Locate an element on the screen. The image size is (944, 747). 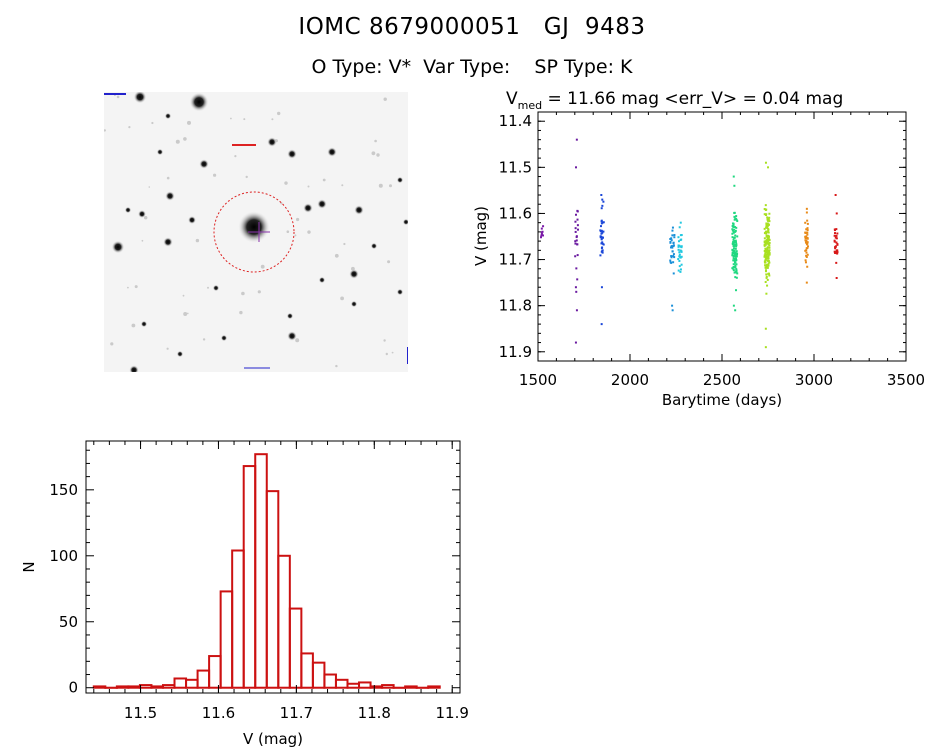
lc-title: Vmed = 11.66 mag <err_V> = 0.04 mag is located at coordinates (674, 100).